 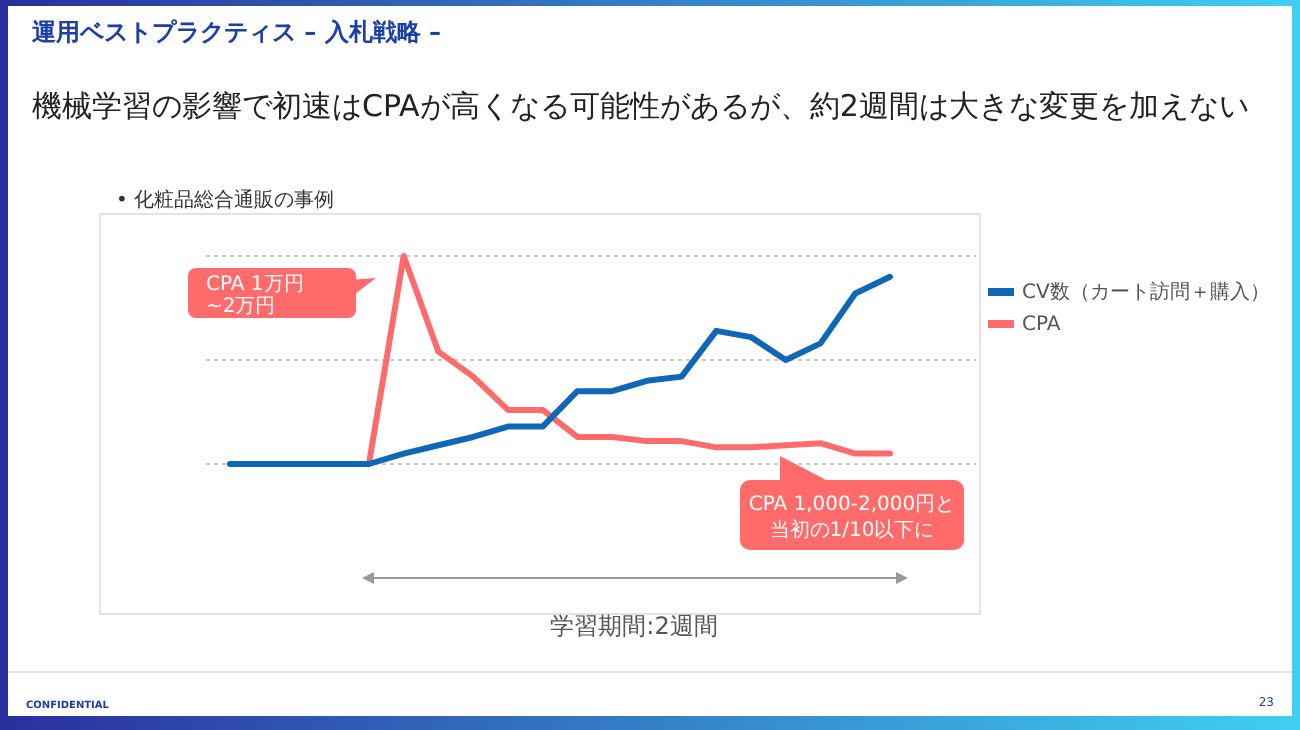 I want to click on text: • 化粧品総合通販の事例, so click(x=225, y=200).